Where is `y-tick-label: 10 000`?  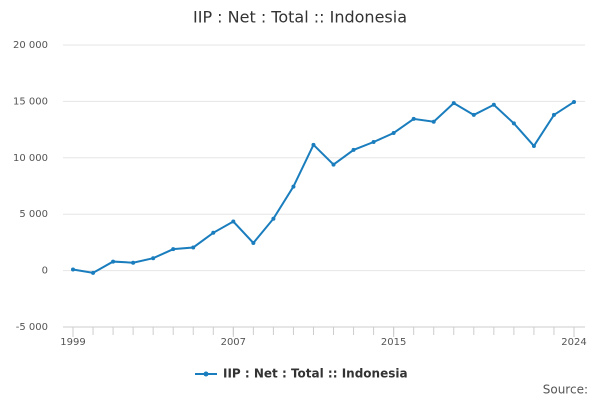 y-tick-label: 10 000 is located at coordinates (30, 158).